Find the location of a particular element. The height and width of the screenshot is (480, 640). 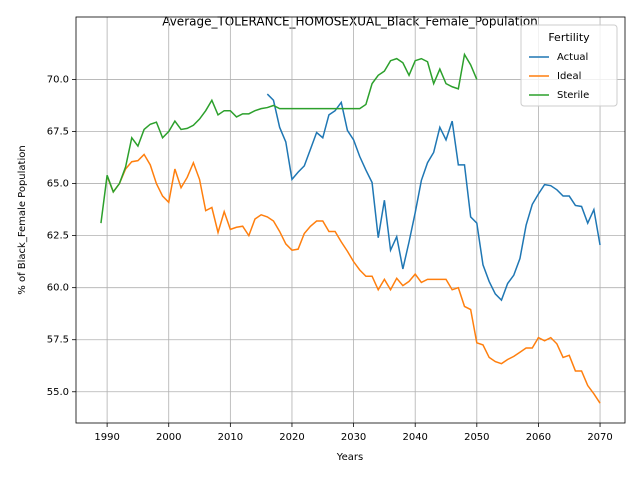

legend-label: Ideal is located at coordinates (569, 76).